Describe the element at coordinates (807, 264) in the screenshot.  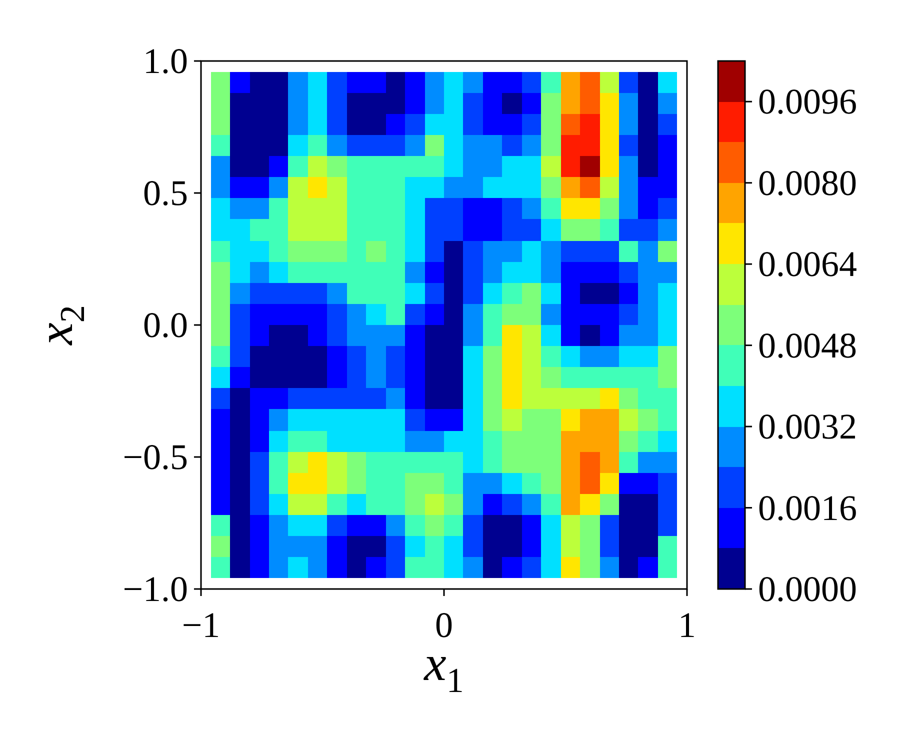
I see `color-bar-label: 0.0064` at that location.